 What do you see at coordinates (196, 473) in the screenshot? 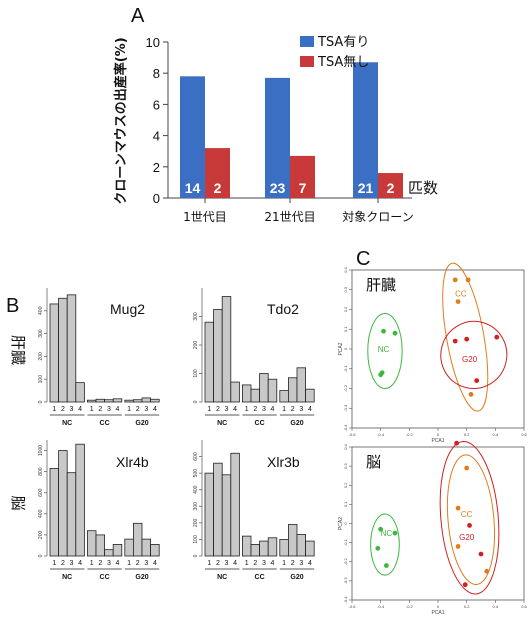
I see `chart-b-ytick-label: 500` at bounding box center [196, 473].